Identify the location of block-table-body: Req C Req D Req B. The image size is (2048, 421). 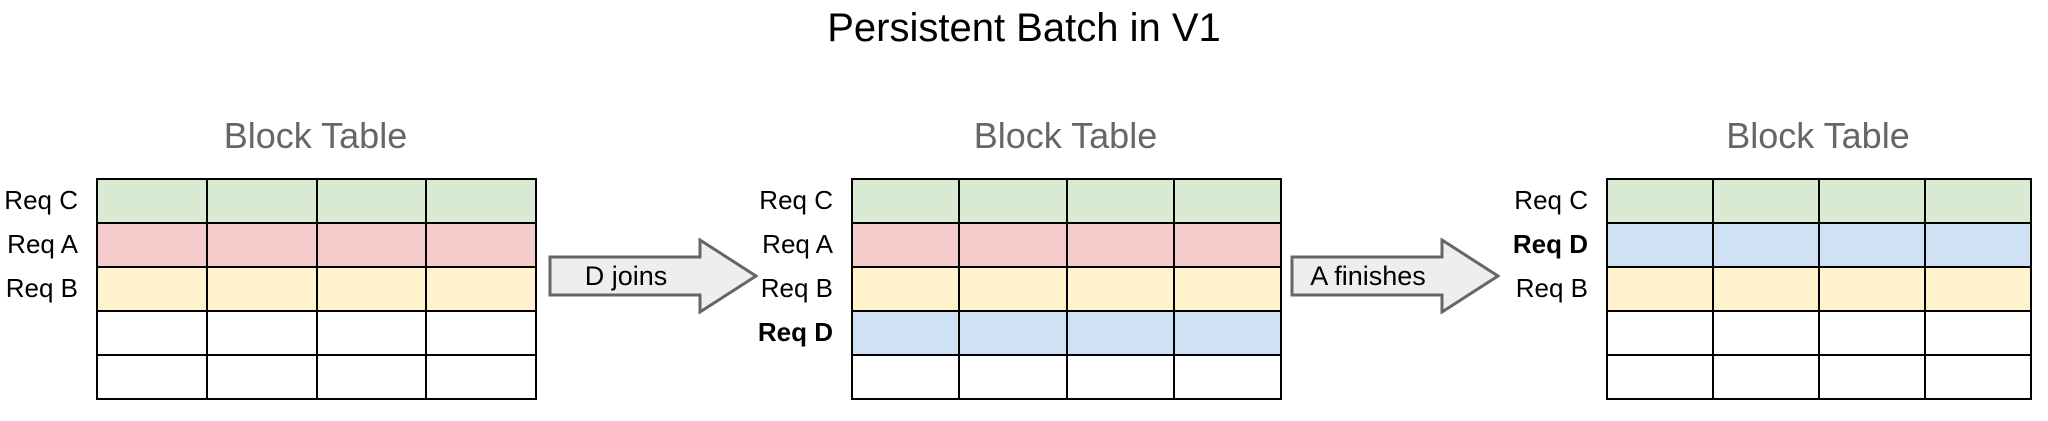
(1771, 289).